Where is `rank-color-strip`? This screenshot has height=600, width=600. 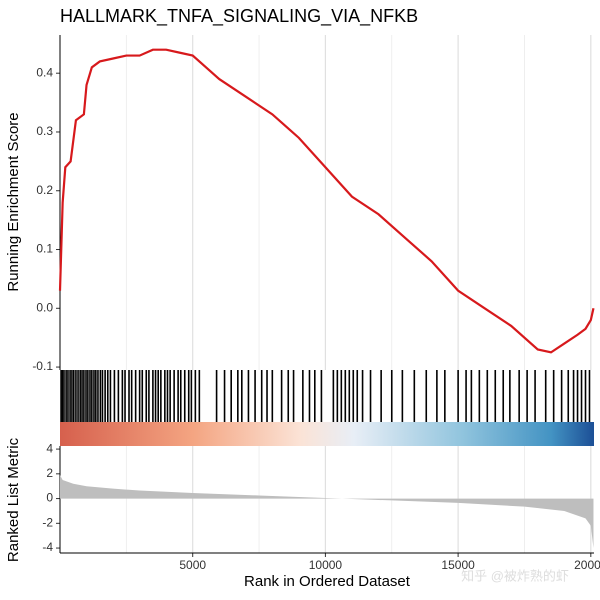
rank-color-strip is located at coordinates (327, 434).